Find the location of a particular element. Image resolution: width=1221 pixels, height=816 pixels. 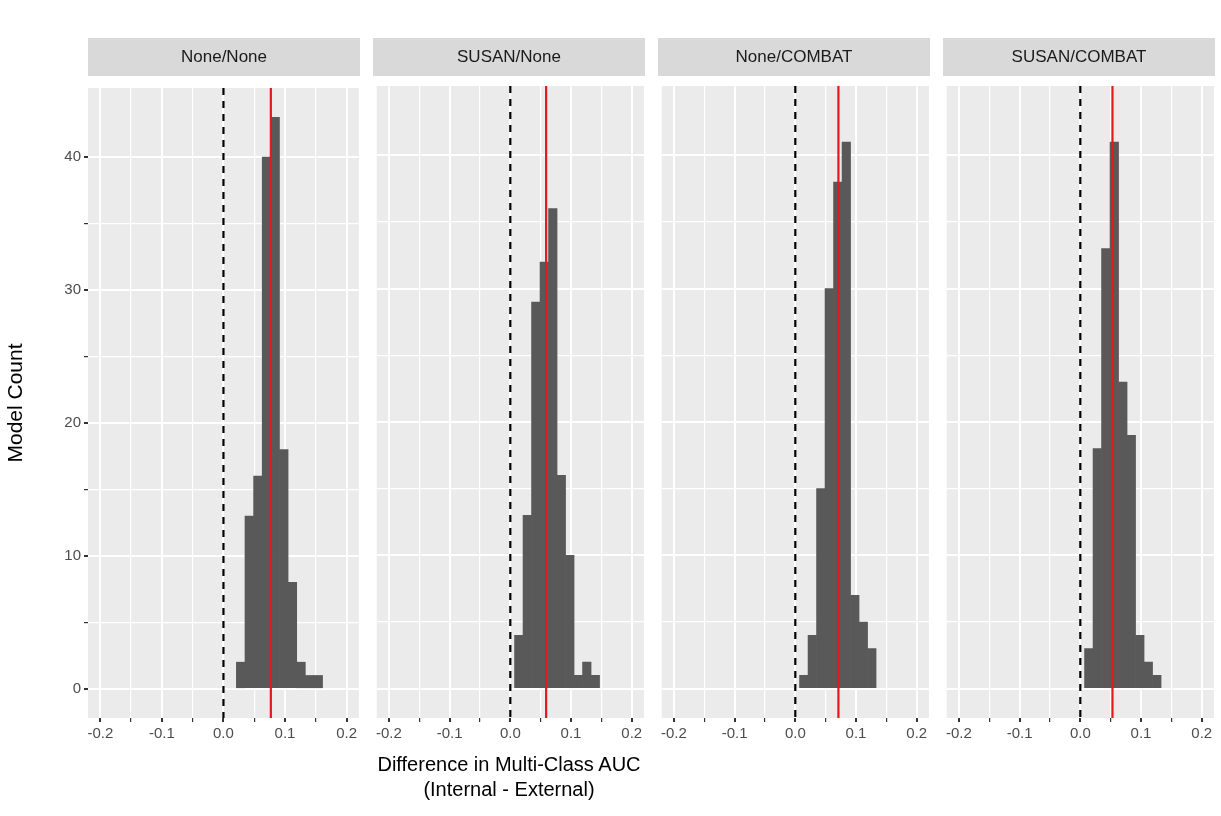

y-tick-label: 30 is located at coordinates (72, 289).